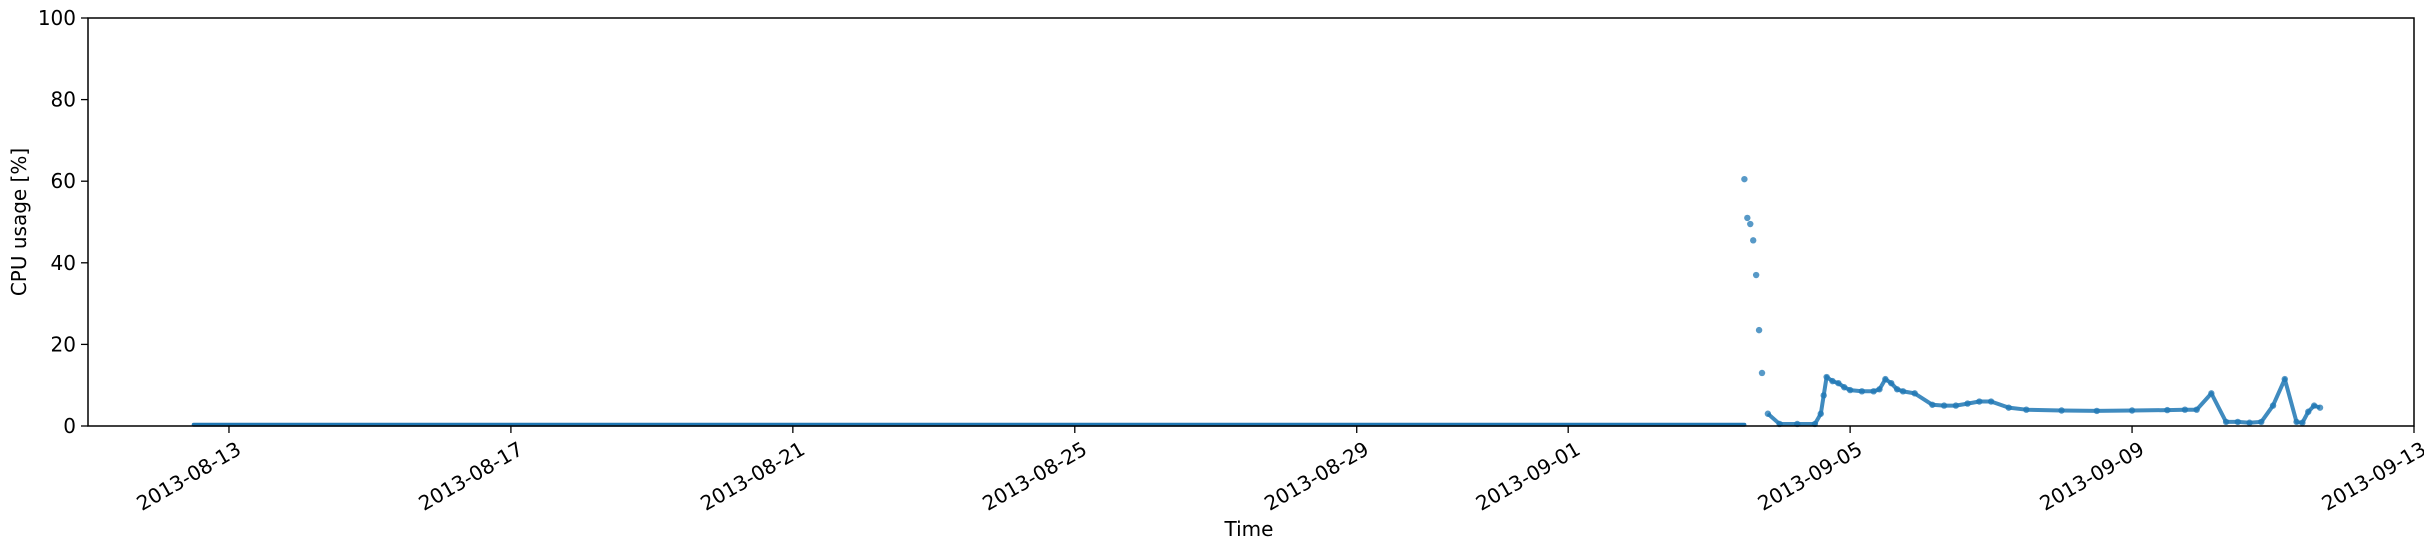  Describe the element at coordinates (63, 263) in the screenshot. I see `y-tick-label: 40` at that location.